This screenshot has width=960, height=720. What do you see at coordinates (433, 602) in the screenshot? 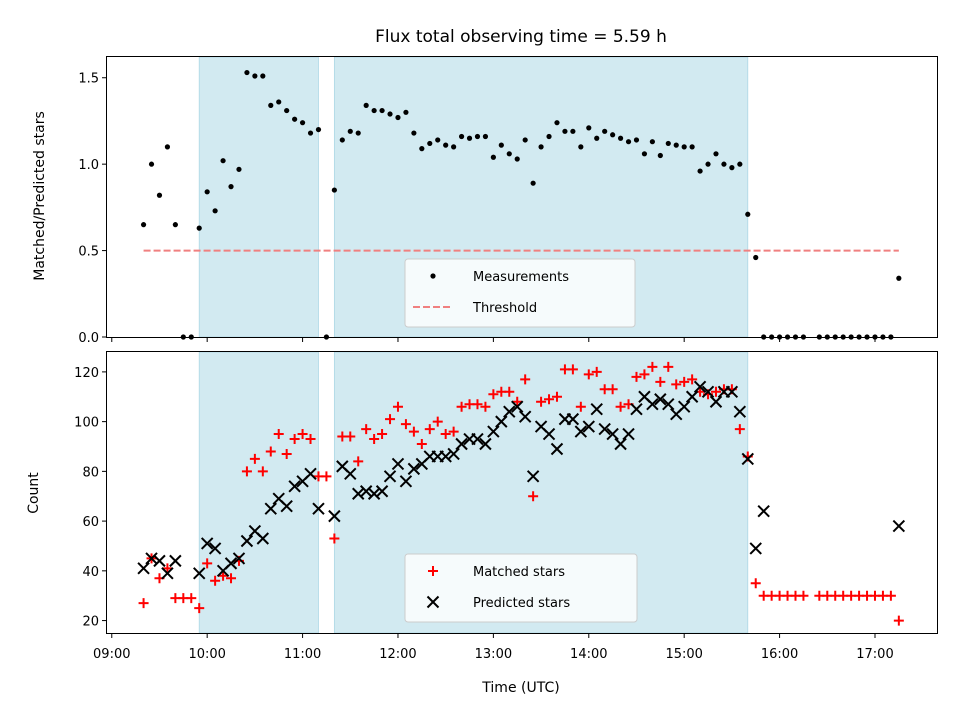
I see `legend-predicted-stars-marker` at bounding box center [433, 602].